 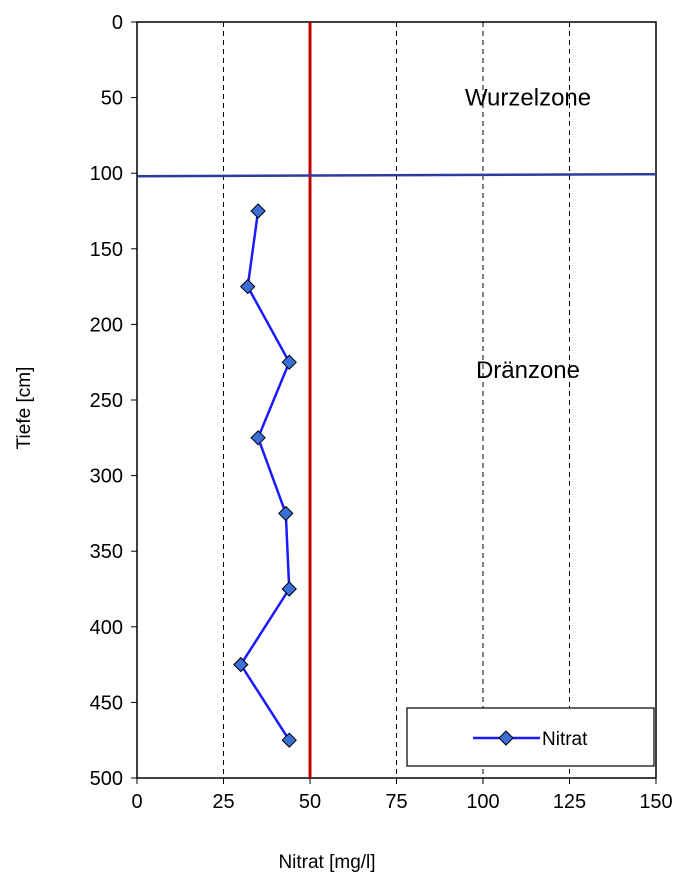 I want to click on y-tick-label: 400, so click(x=106, y=628).